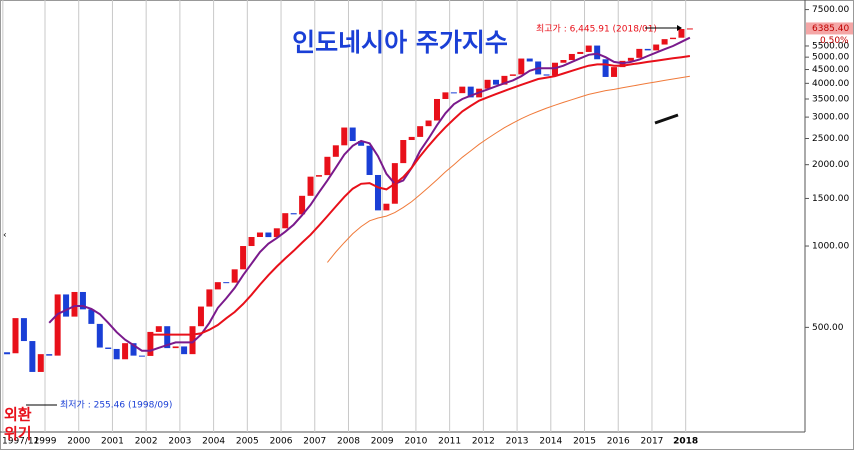  What do you see at coordinates (830, 118) in the screenshot?
I see `y-tick-label: 3000.00` at bounding box center [830, 118].